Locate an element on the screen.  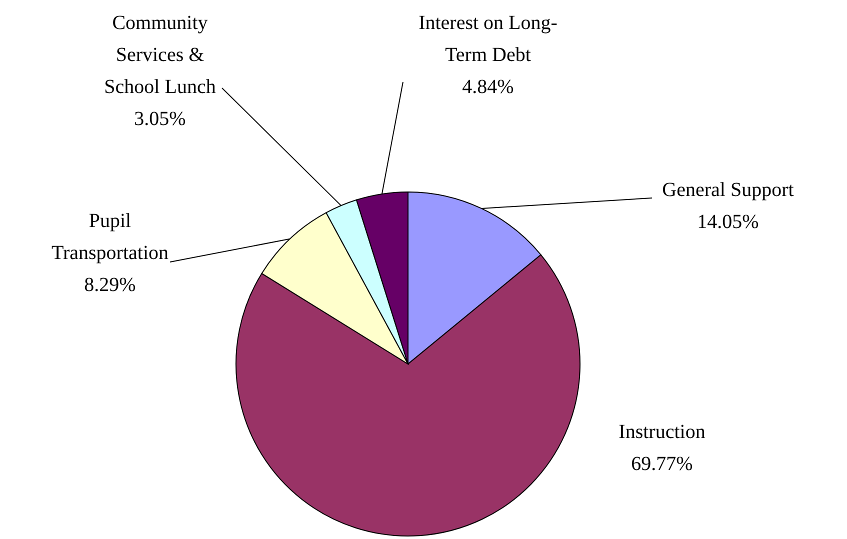
slice-label: Community Services & School Lunch is located at coordinates (160, 55).